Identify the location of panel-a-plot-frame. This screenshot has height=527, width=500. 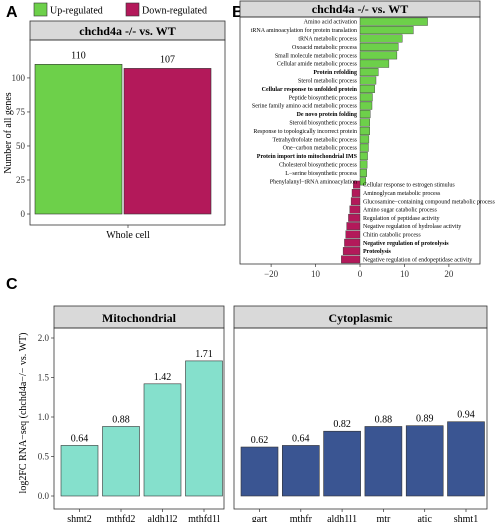
(127, 132).